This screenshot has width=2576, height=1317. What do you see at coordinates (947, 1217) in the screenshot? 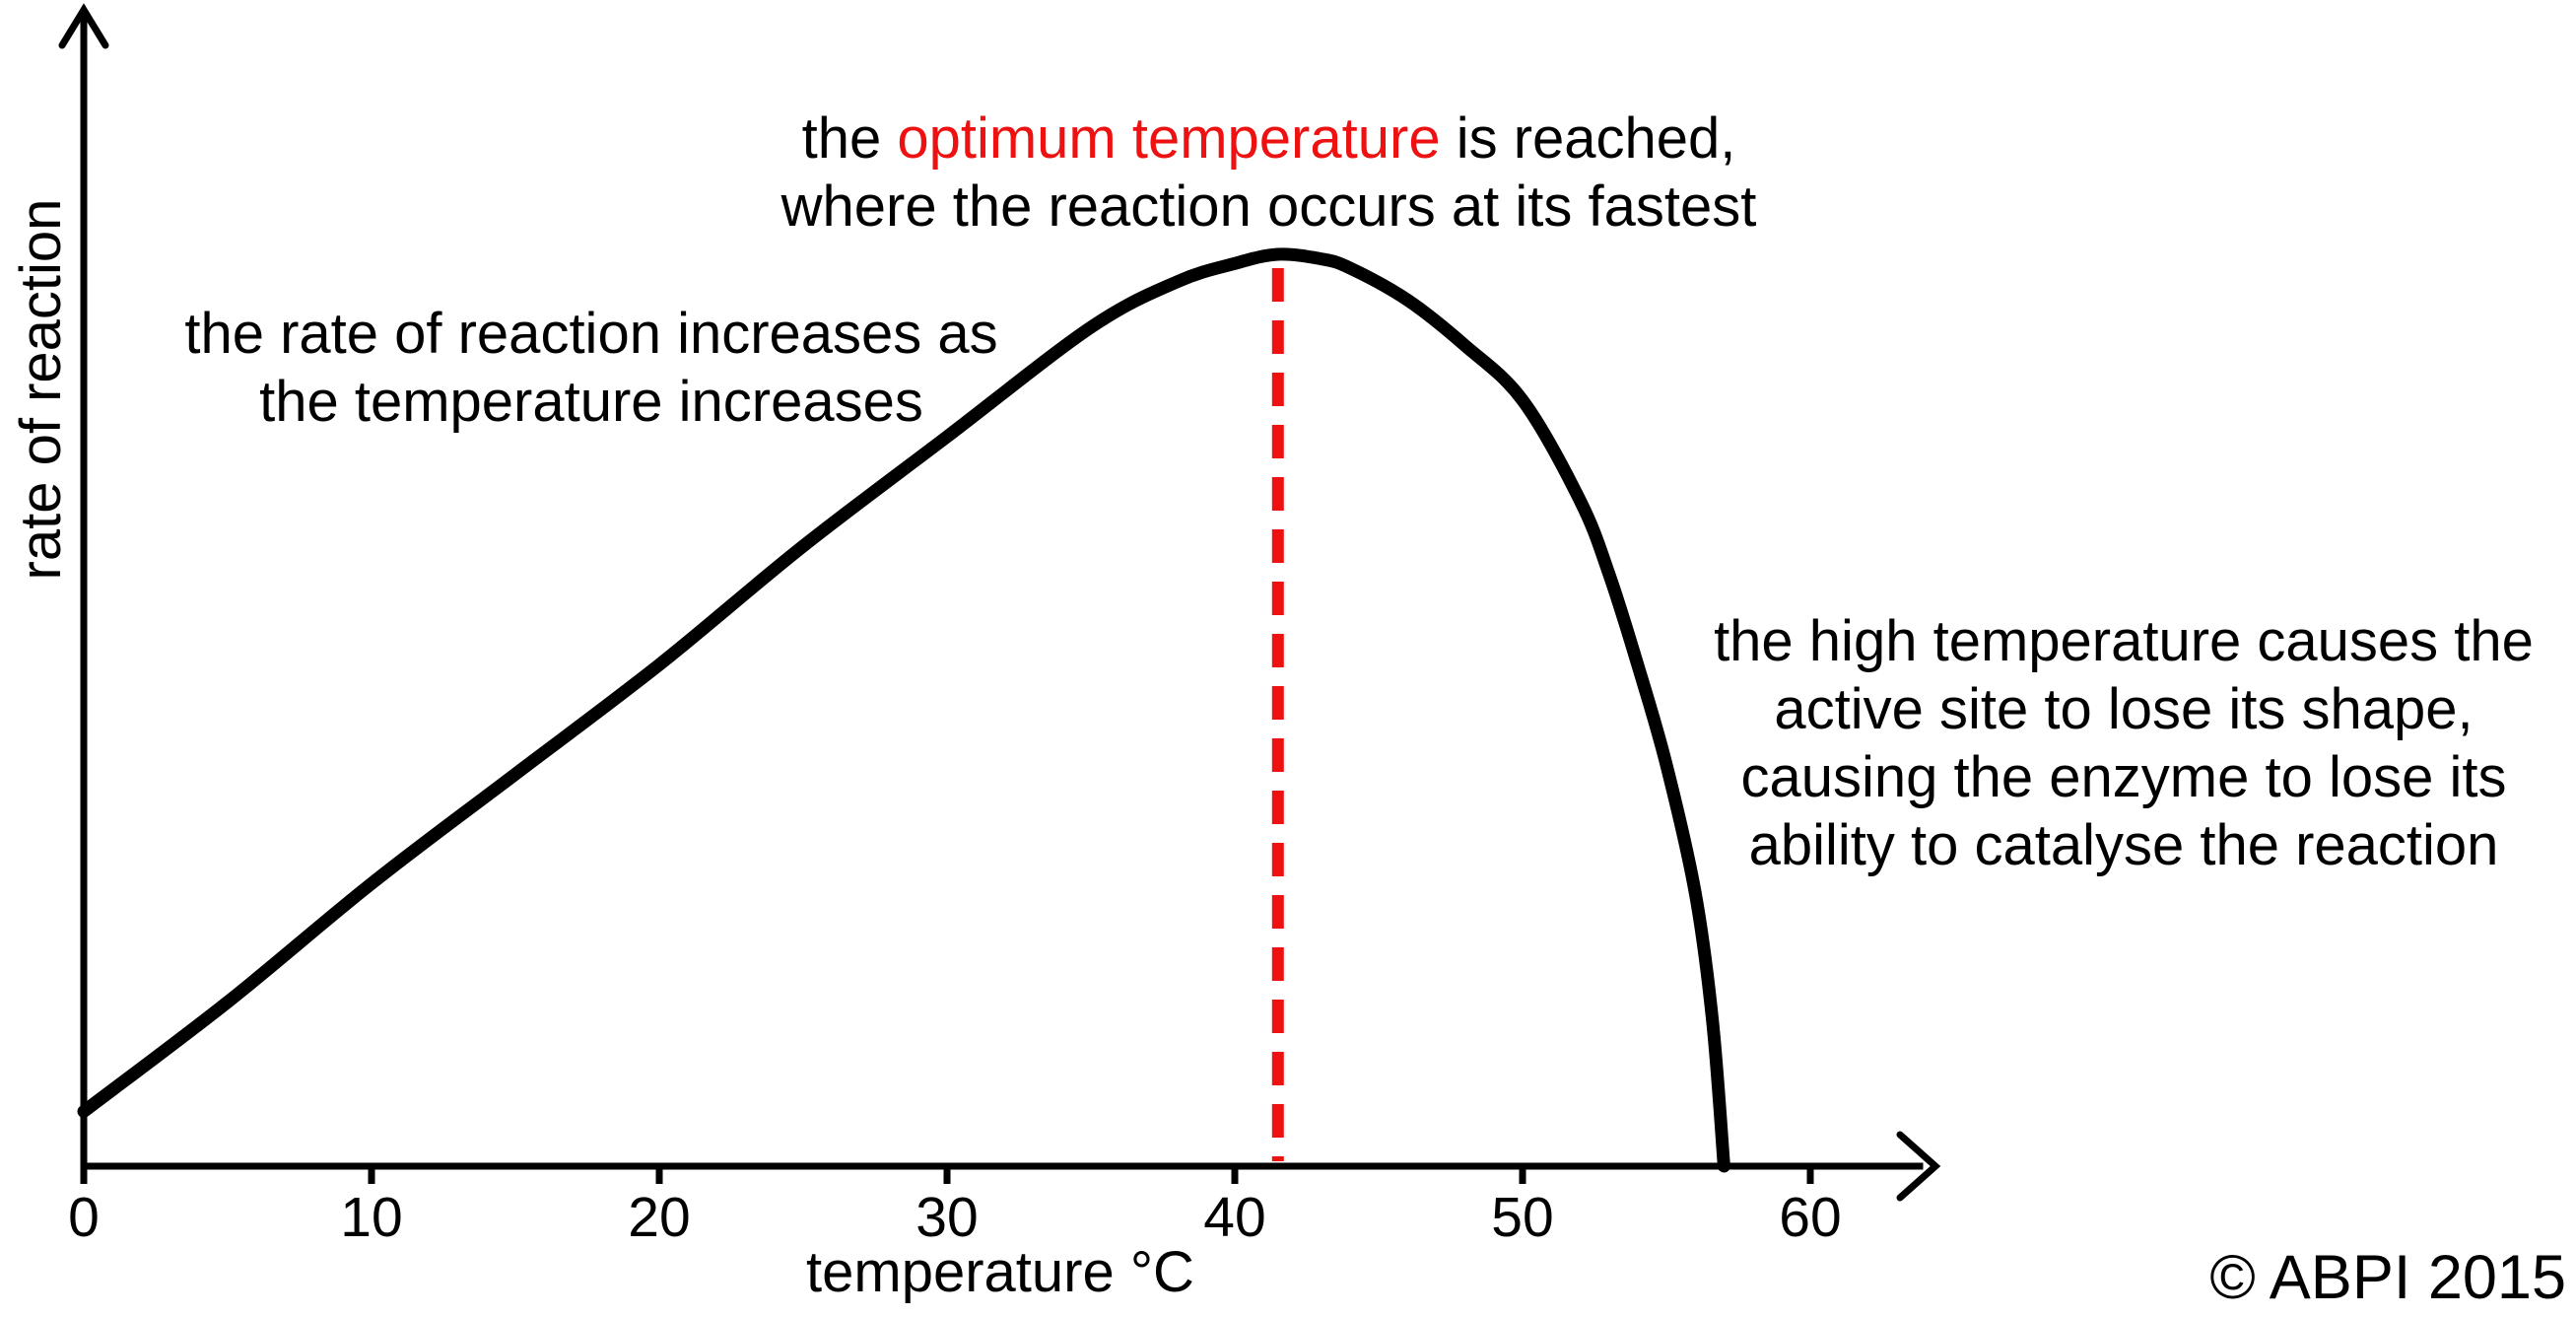
I see `x-tick-label: 30` at bounding box center [947, 1217].